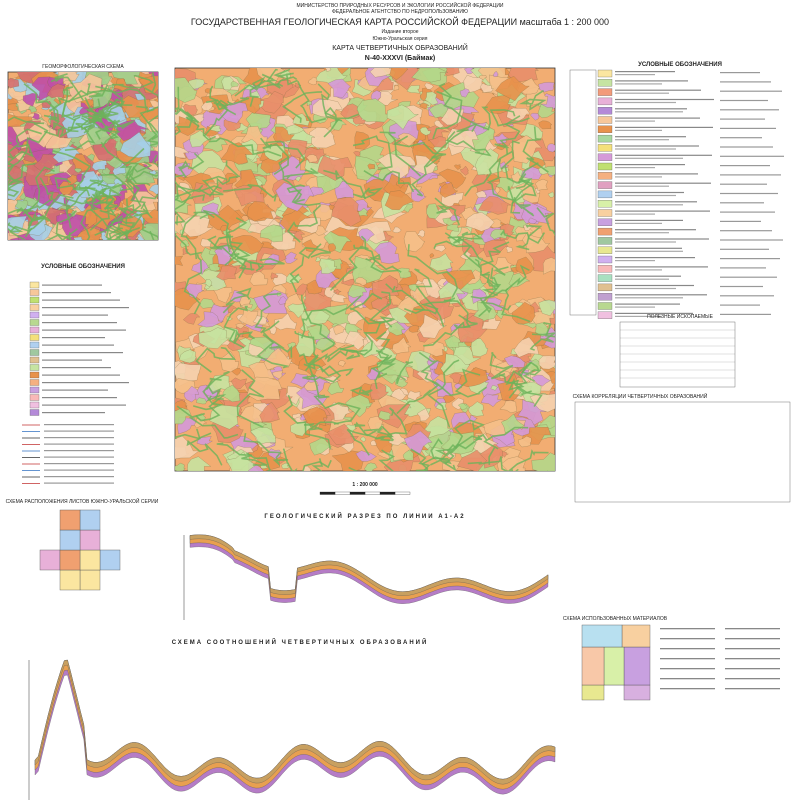 The image size is (800, 800). I want to click on sheet-cell, so click(90, 520).